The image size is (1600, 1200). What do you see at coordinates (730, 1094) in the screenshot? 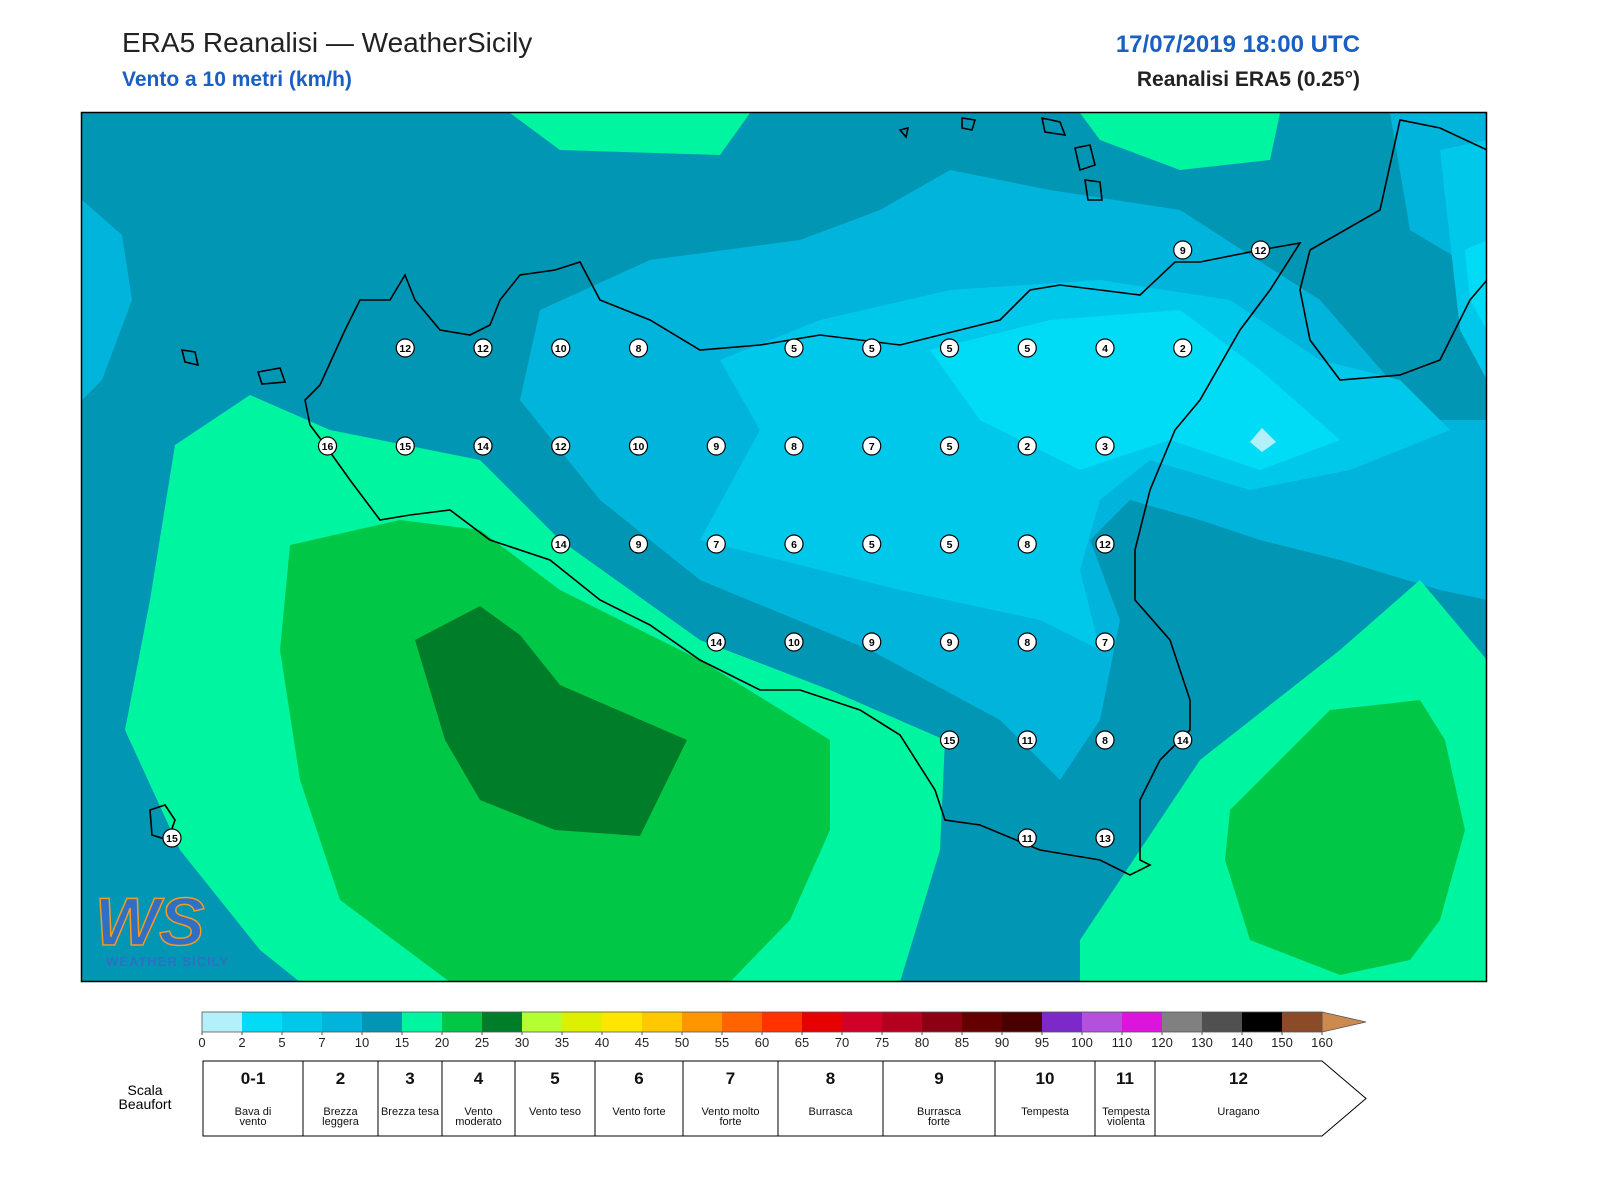
I see `beaufort-level: 7 Vento molto forte` at bounding box center [730, 1094].